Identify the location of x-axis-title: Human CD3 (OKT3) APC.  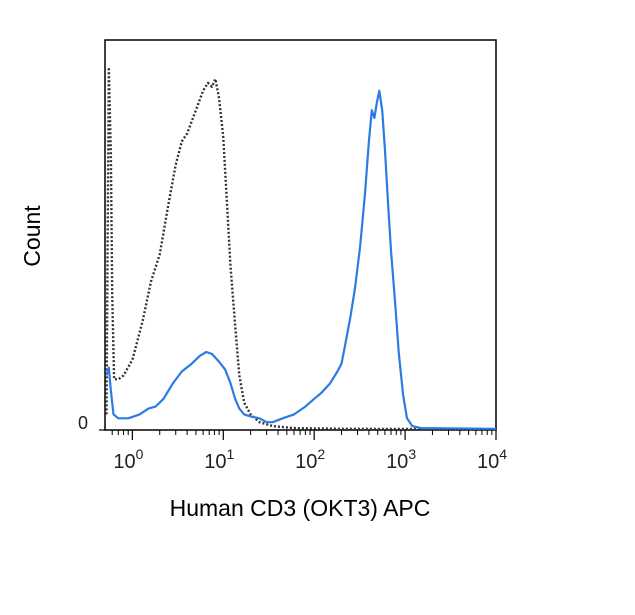
(300, 508).